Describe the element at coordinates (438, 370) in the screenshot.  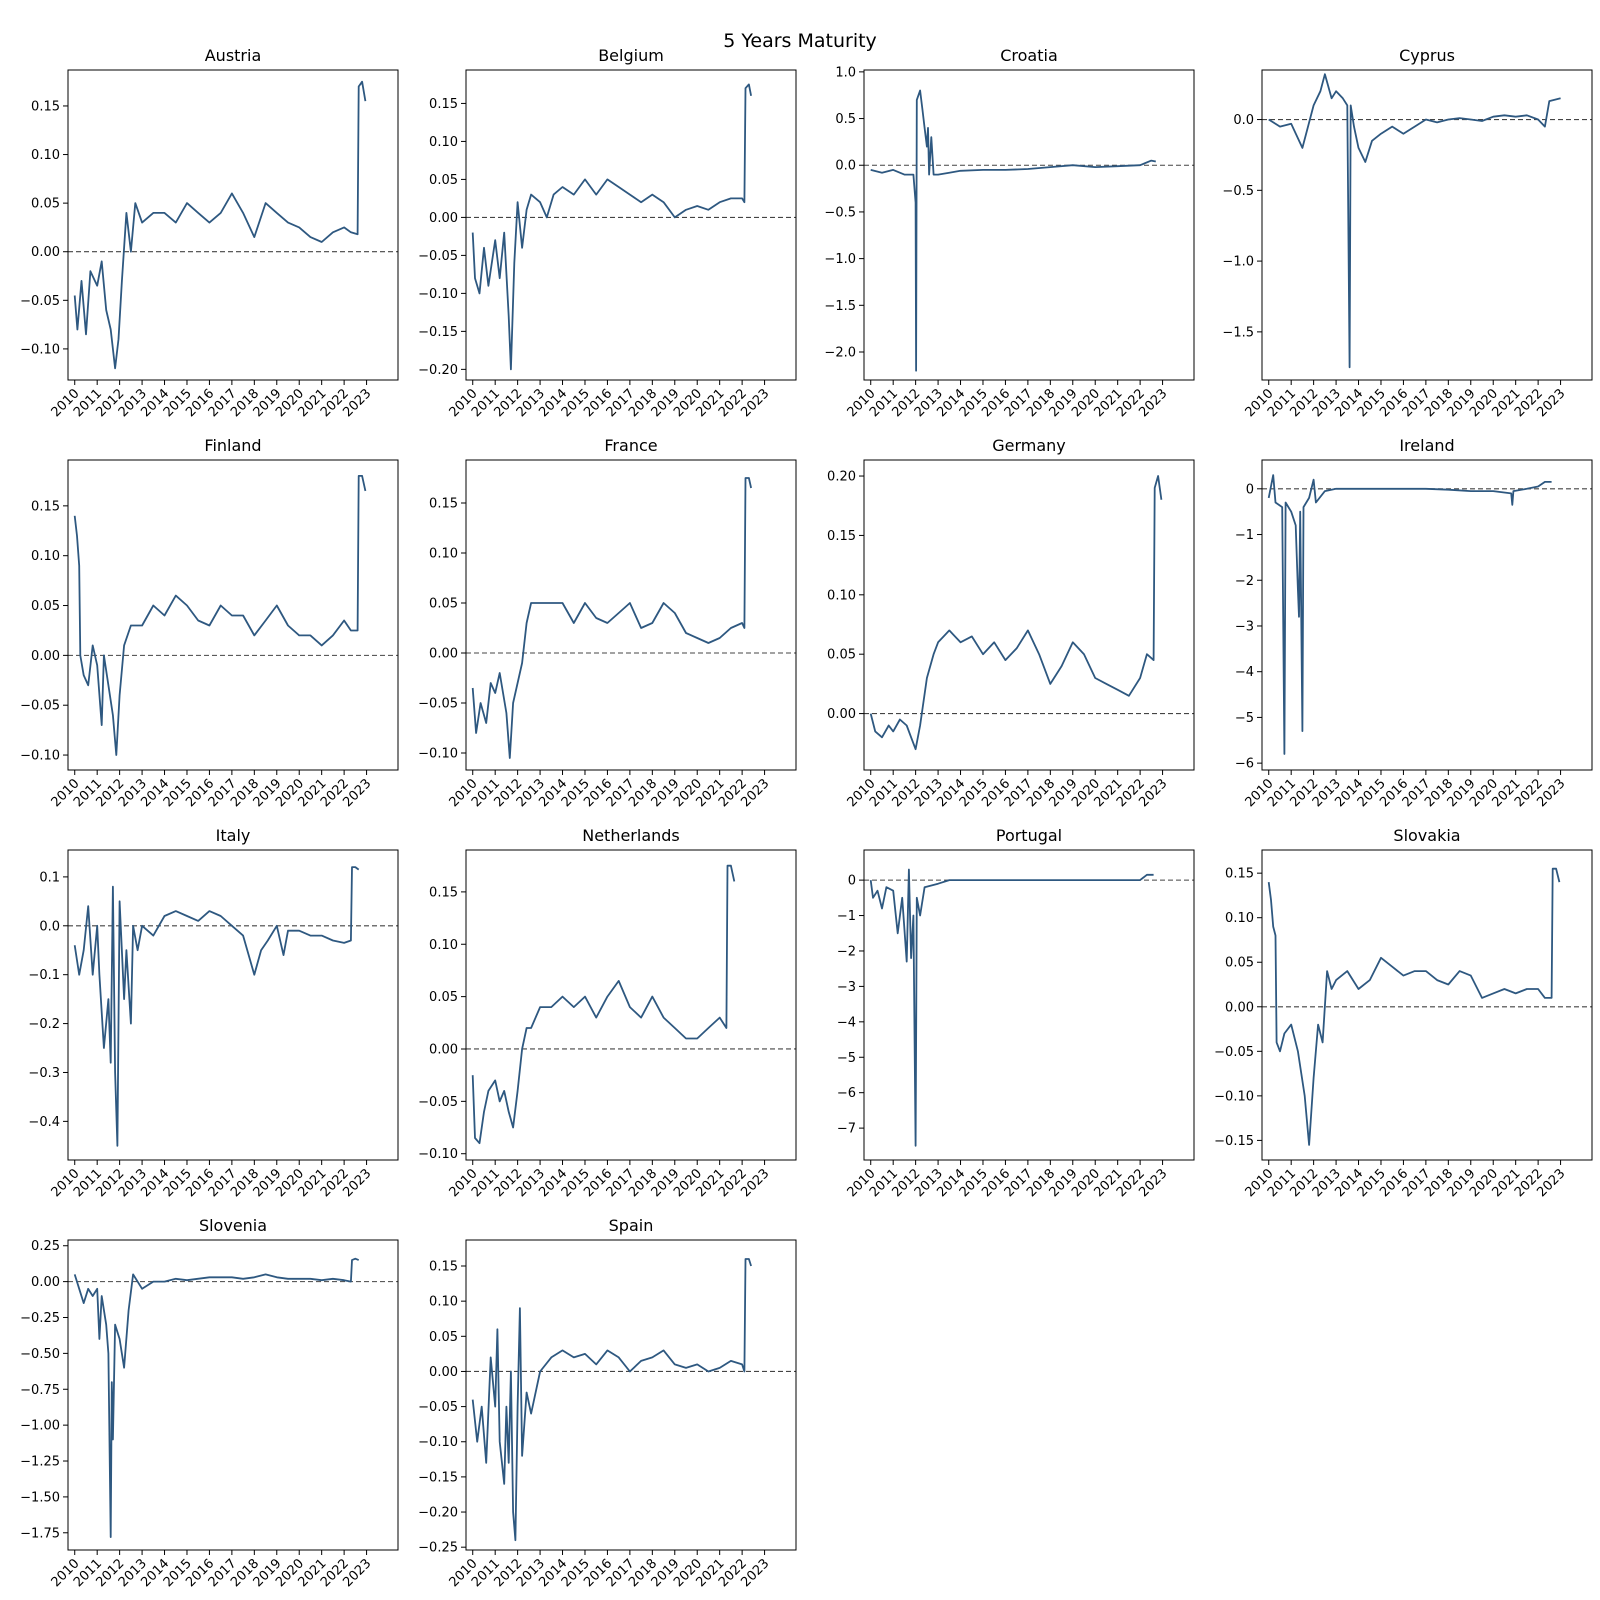
I see `y-tick-label: −0.20` at that location.